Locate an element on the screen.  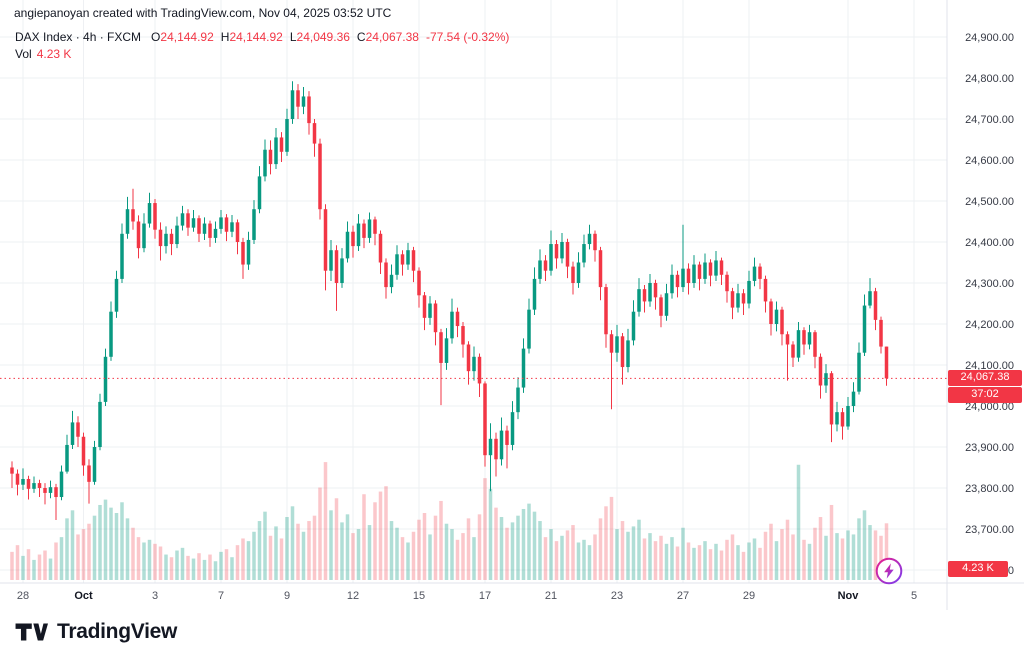
price-change: -77.54 (-0.32%) is located at coordinates (467, 37).